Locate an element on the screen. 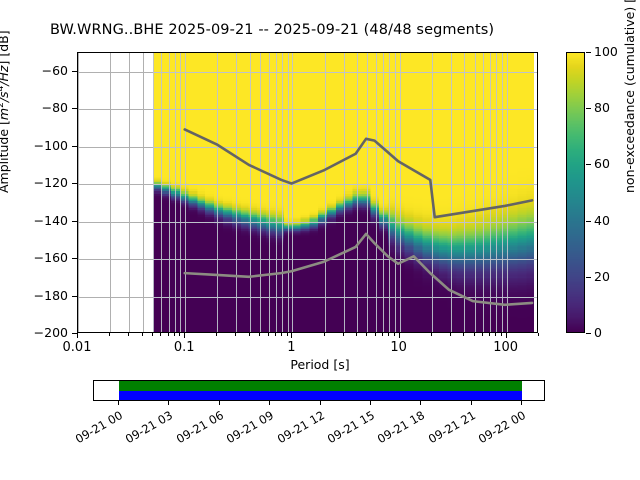  colorbar-tick-label: 60 is located at coordinates (602, 164).